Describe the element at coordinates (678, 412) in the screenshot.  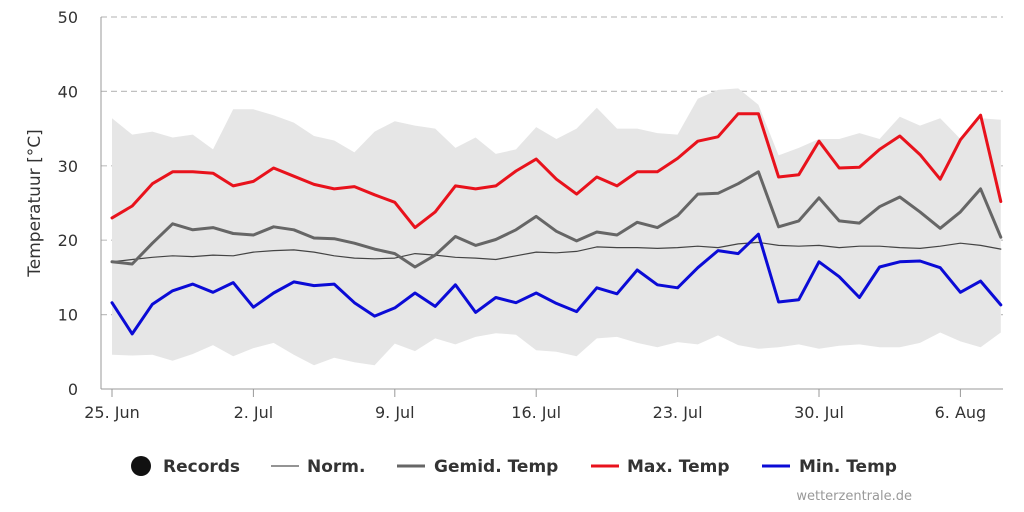
I see `x-tick-label: 23. Jul` at that location.